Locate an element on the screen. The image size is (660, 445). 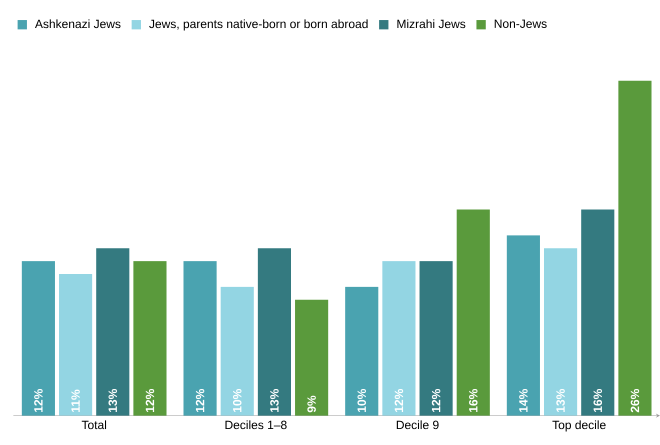
data-label: 11% is located at coordinates (75, 401).